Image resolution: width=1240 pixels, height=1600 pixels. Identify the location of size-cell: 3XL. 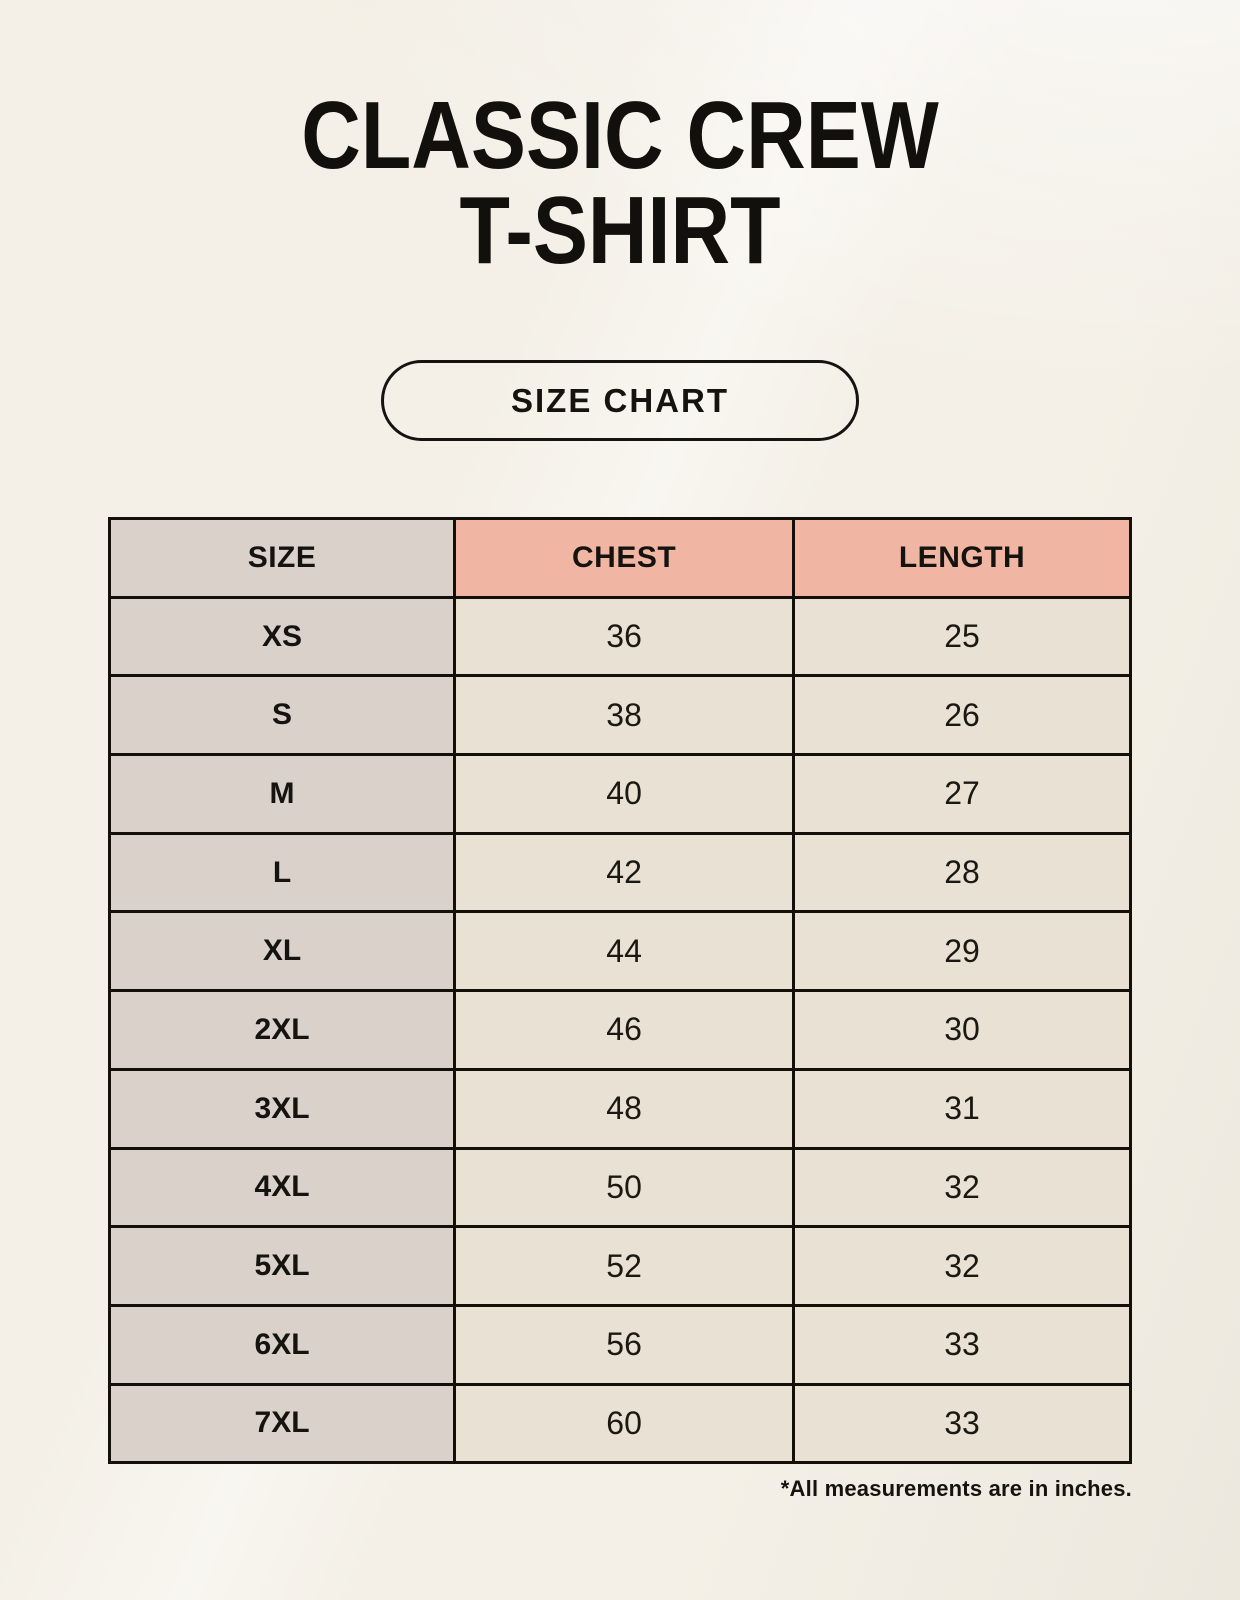
(282, 1108).